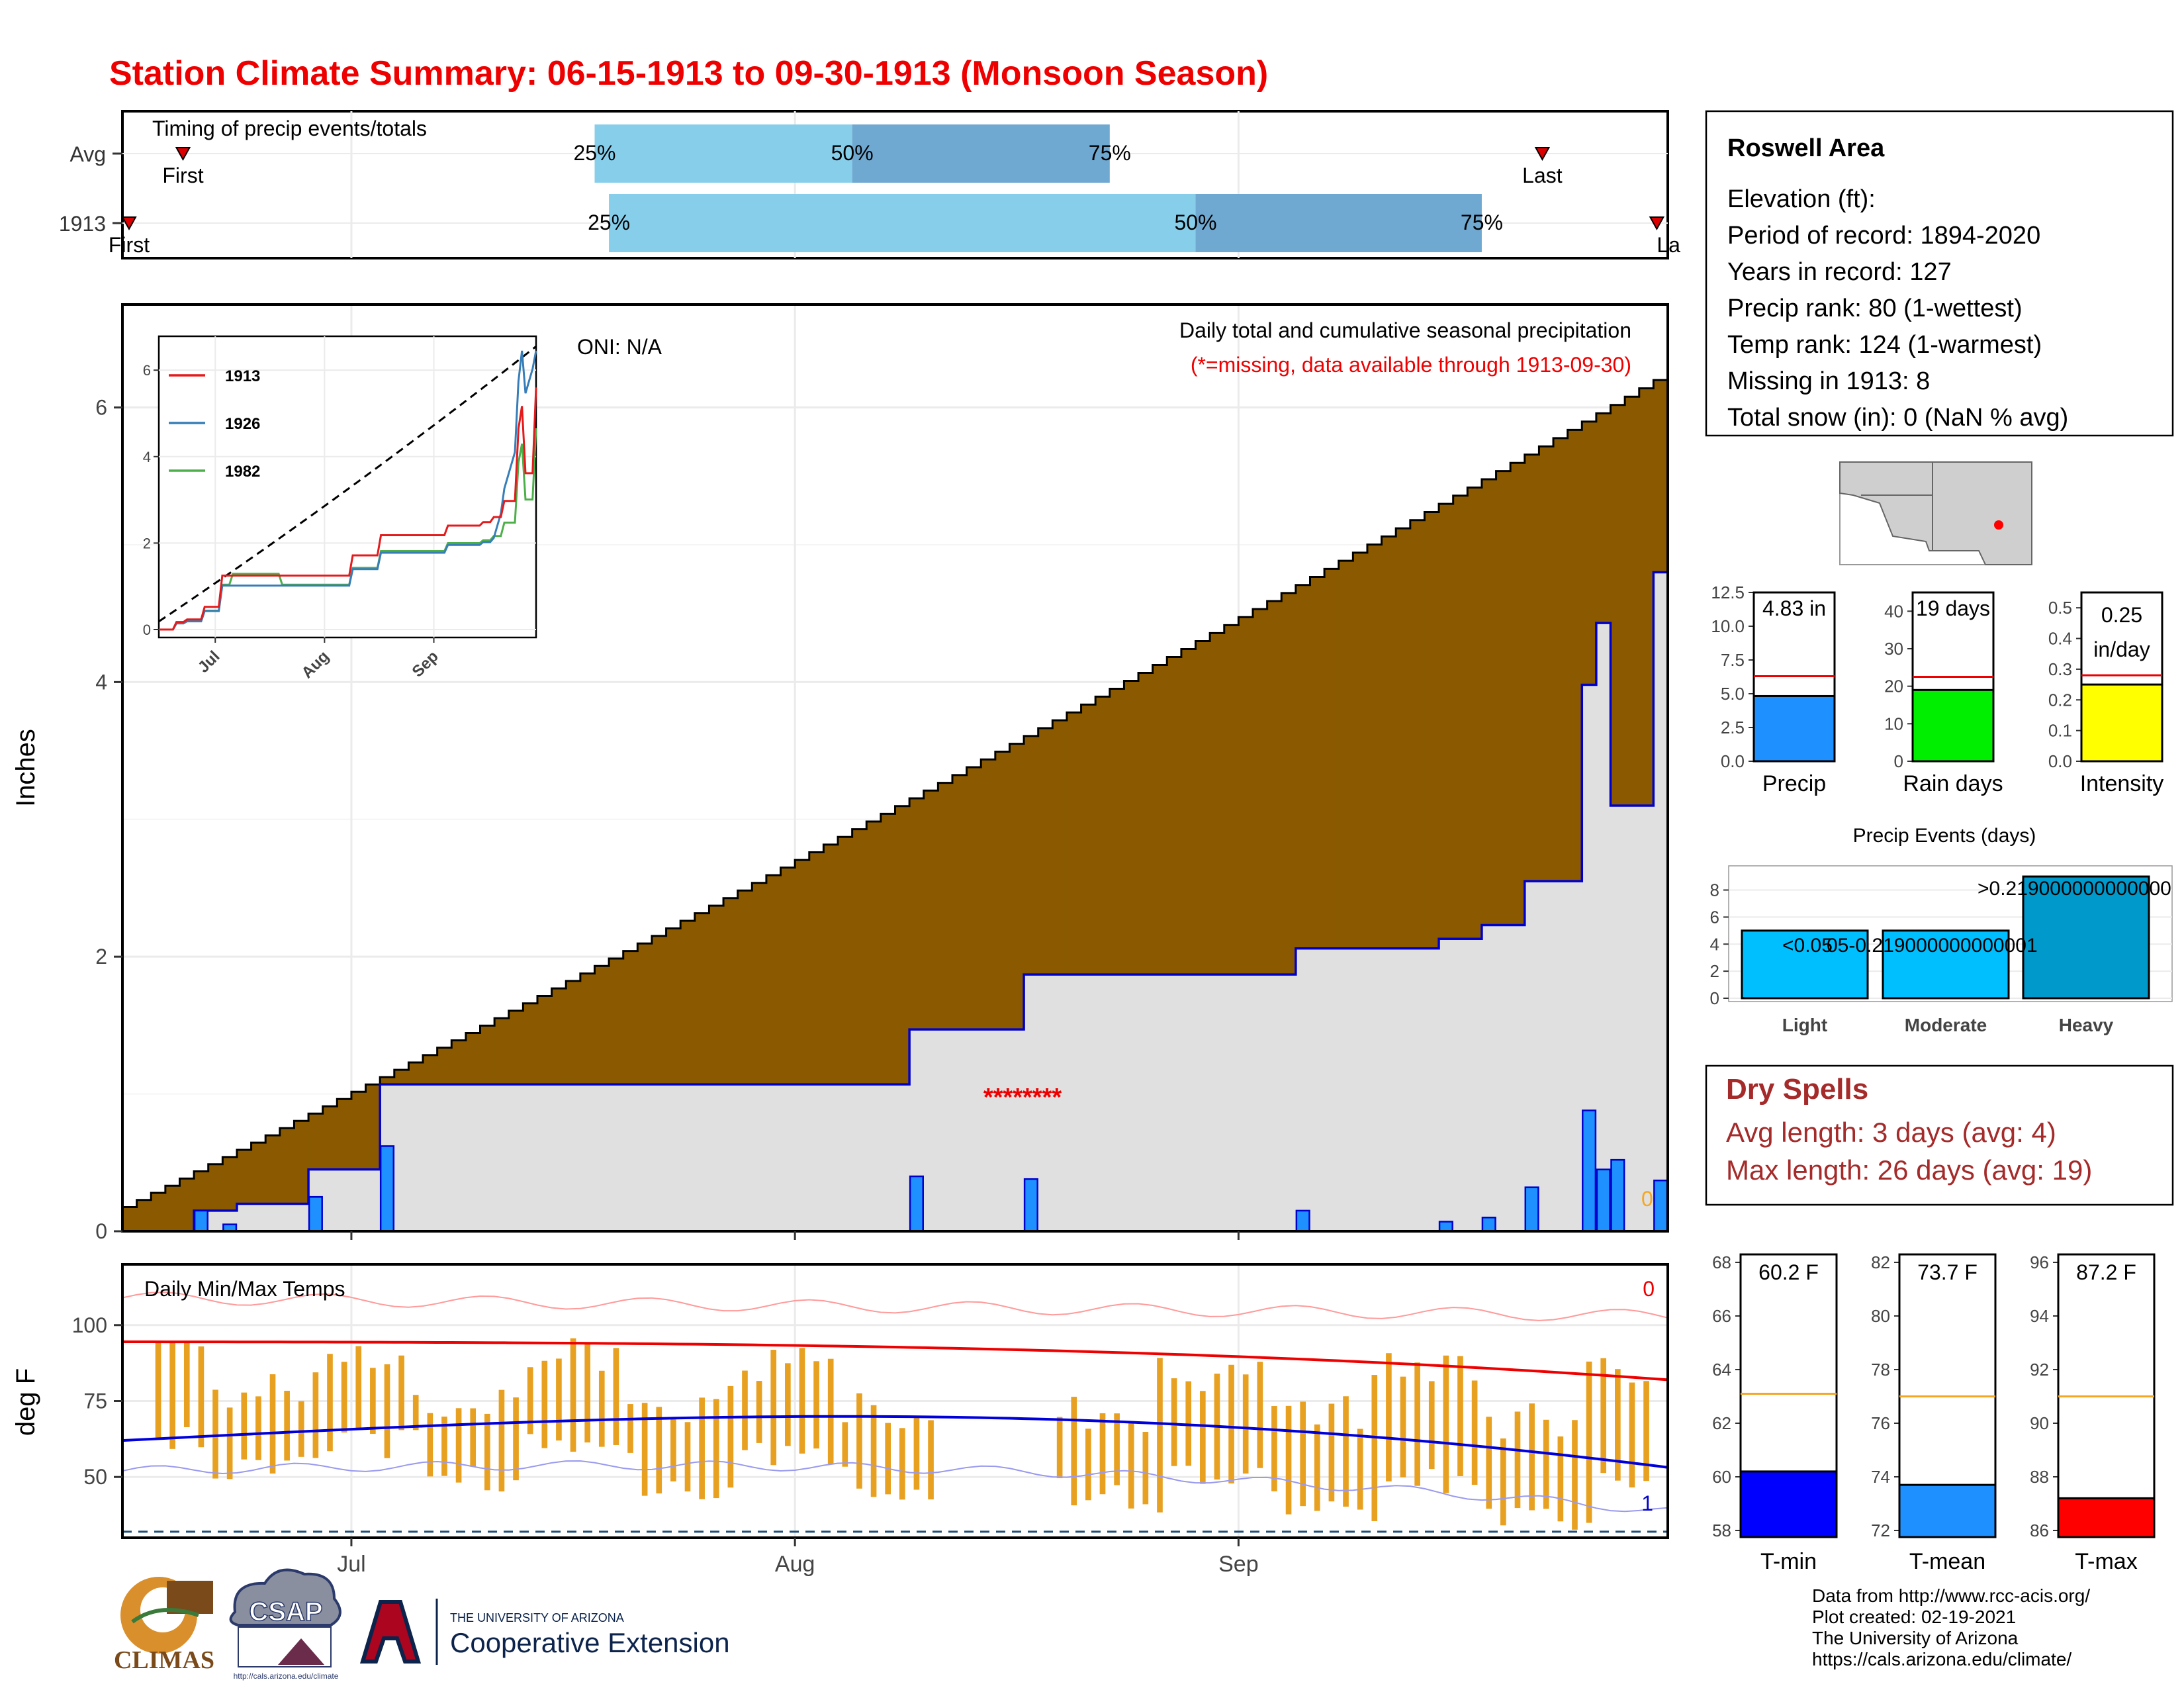 Image resolution: width=2184 pixels, height=1688 pixels. Describe the element at coordinates (2039, 1370) in the screenshot. I see `temp-summary-tick: 92` at that location.